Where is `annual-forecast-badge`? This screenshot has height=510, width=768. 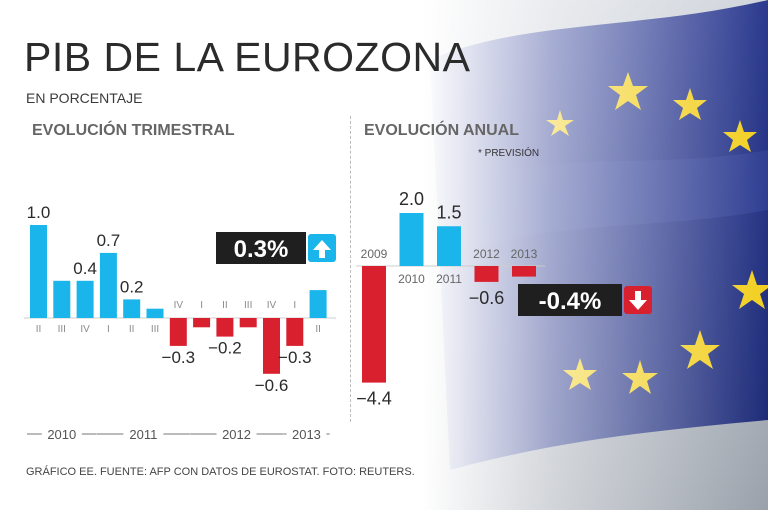 annual-forecast-badge is located at coordinates (570, 300).